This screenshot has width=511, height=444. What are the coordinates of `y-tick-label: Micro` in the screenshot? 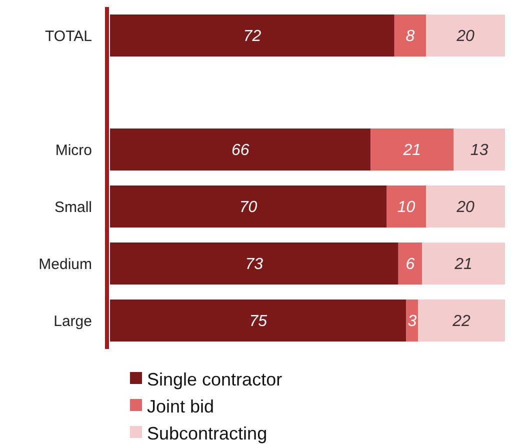 It's located at (73, 150).